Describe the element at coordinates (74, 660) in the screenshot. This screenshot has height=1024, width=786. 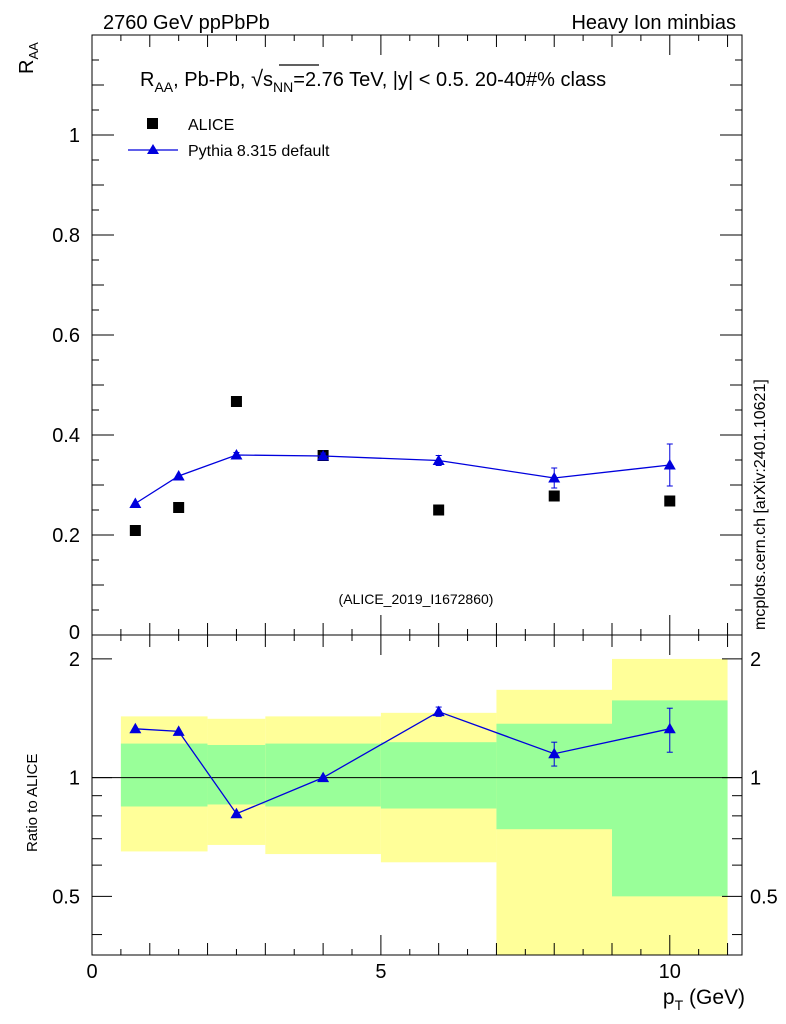
I see `ratio-y-tick-label: 2` at that location.